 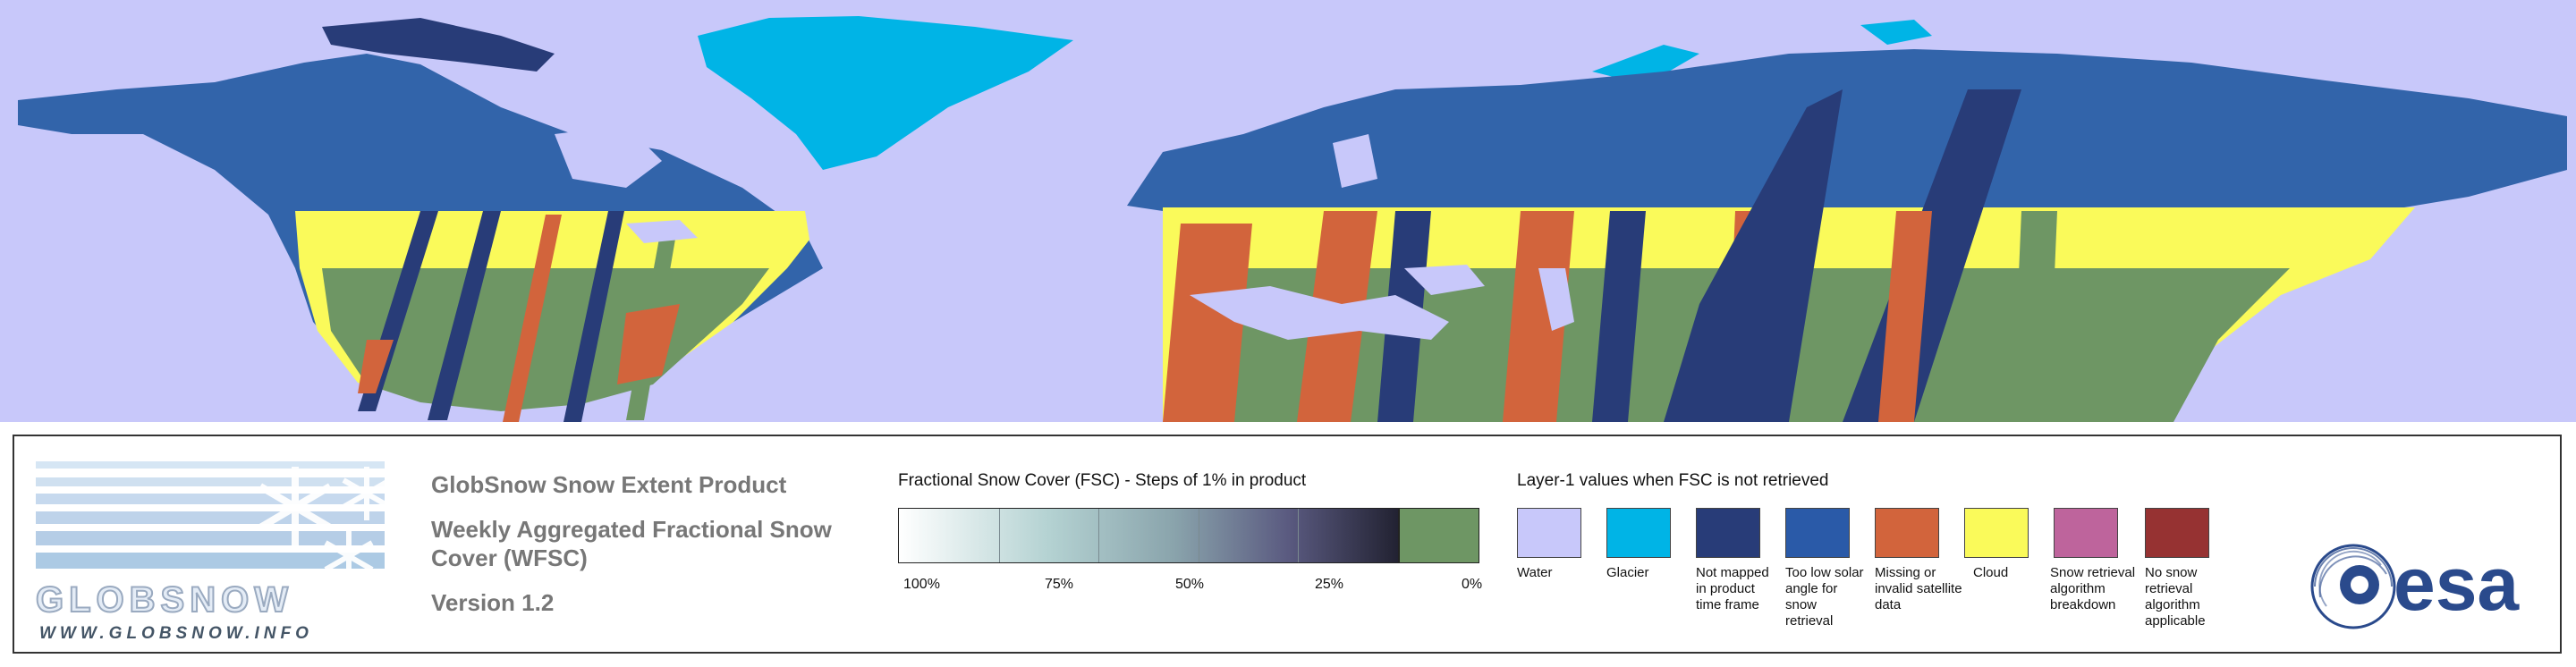 I want to click on novaya-zemlya, so click(x=1645, y=65).